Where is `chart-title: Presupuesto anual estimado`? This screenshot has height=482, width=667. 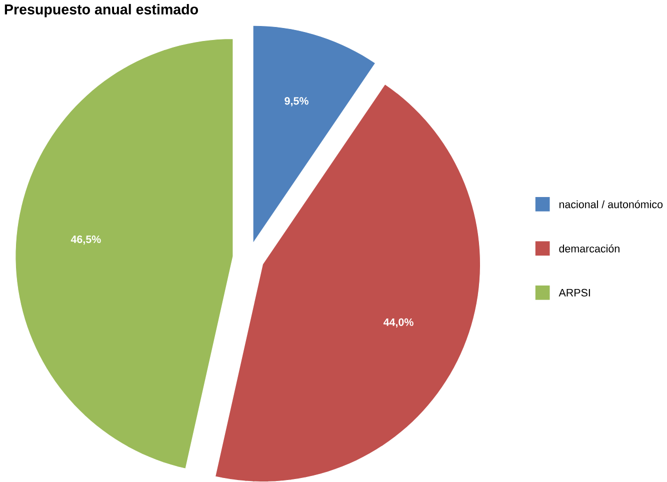 chart-title: Presupuesto anual estimado is located at coordinates (101, 11).